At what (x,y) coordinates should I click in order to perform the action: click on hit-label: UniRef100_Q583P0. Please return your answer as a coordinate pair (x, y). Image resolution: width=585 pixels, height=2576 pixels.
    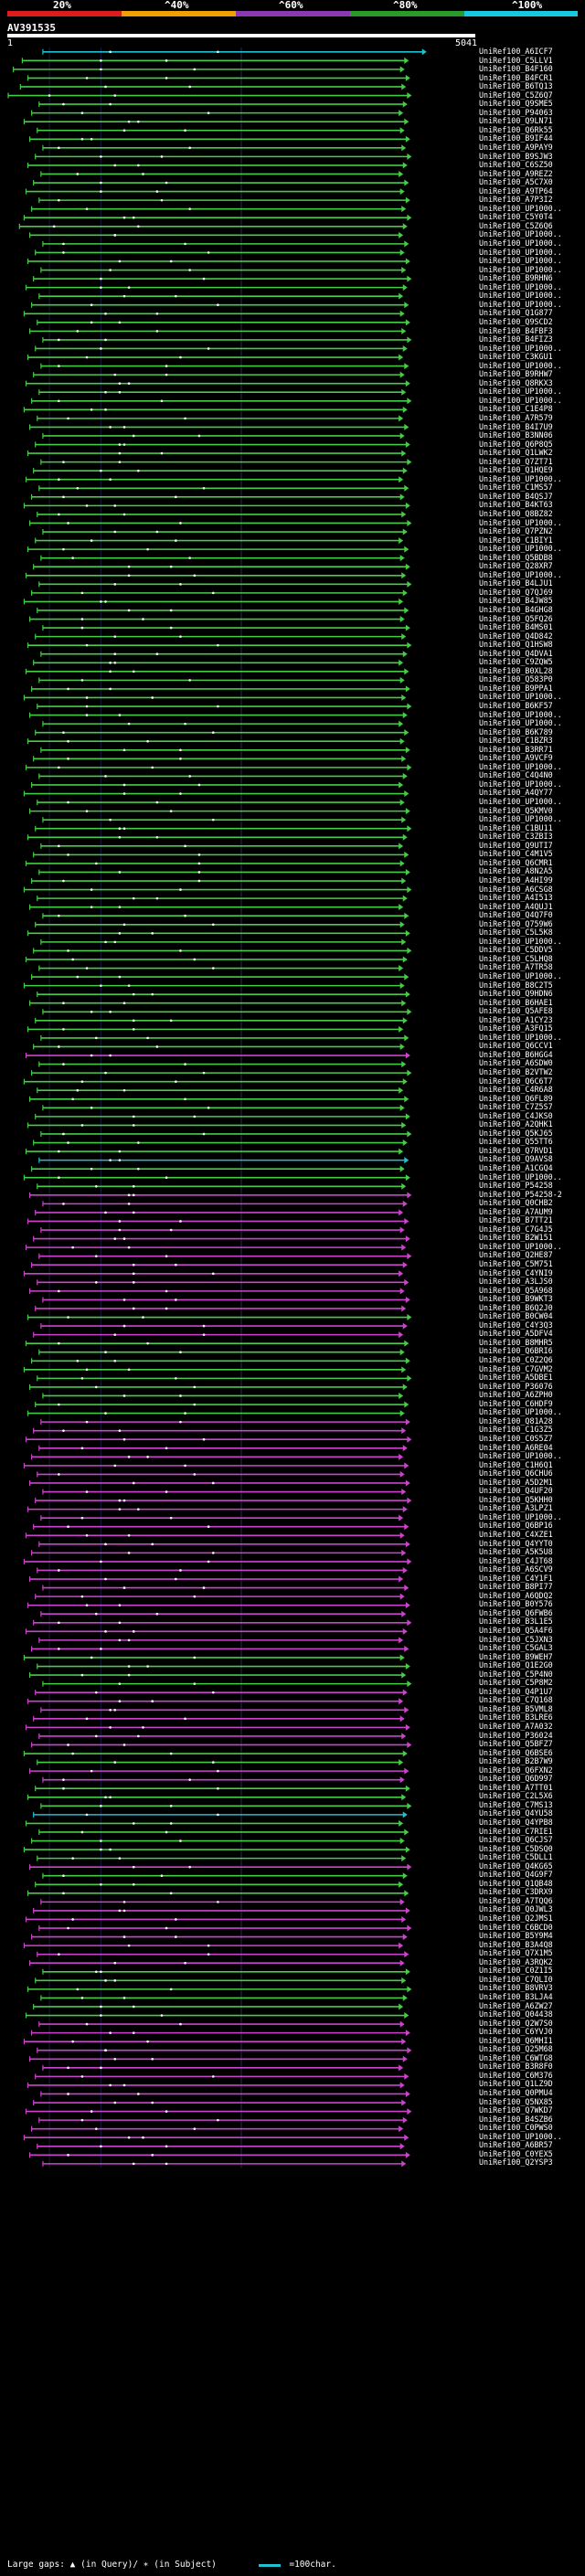
    Looking at the image, I should click on (516, 679).